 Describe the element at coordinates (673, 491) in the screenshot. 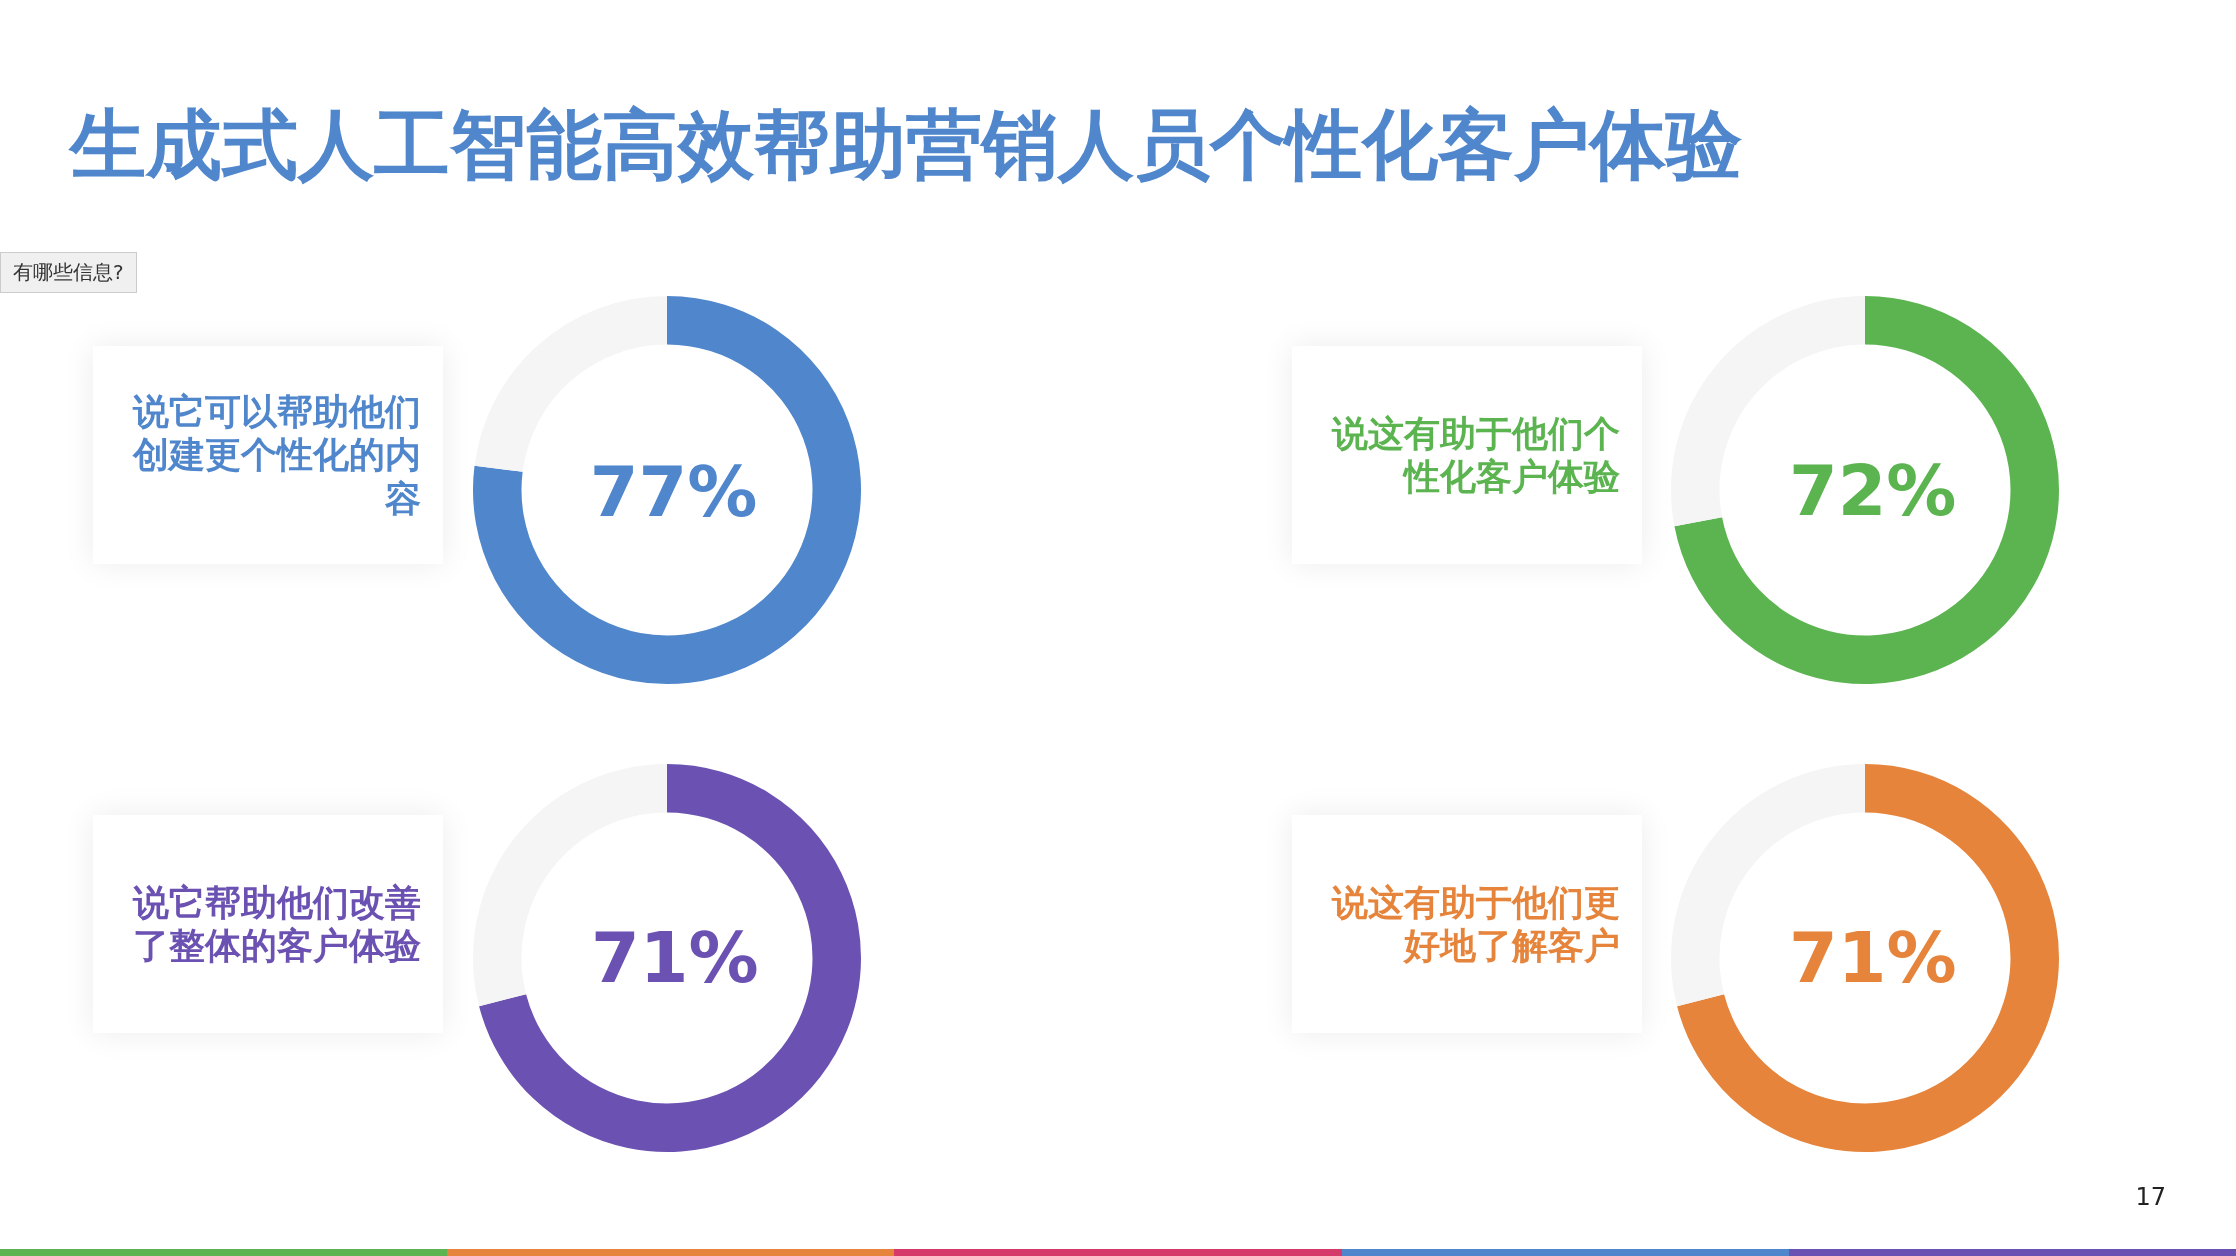

I see `data-label: 77%` at that location.